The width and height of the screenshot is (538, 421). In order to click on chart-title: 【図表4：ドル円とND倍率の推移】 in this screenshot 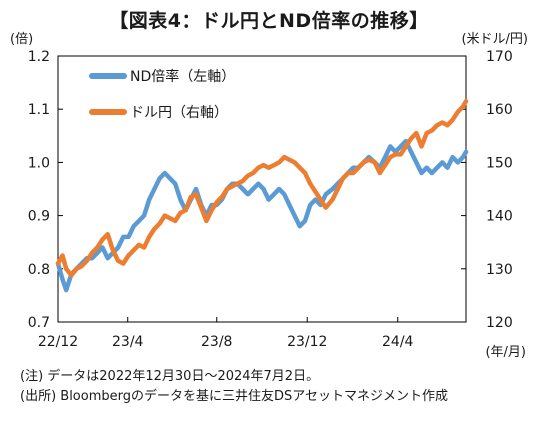, I will do `click(269, 21)`.